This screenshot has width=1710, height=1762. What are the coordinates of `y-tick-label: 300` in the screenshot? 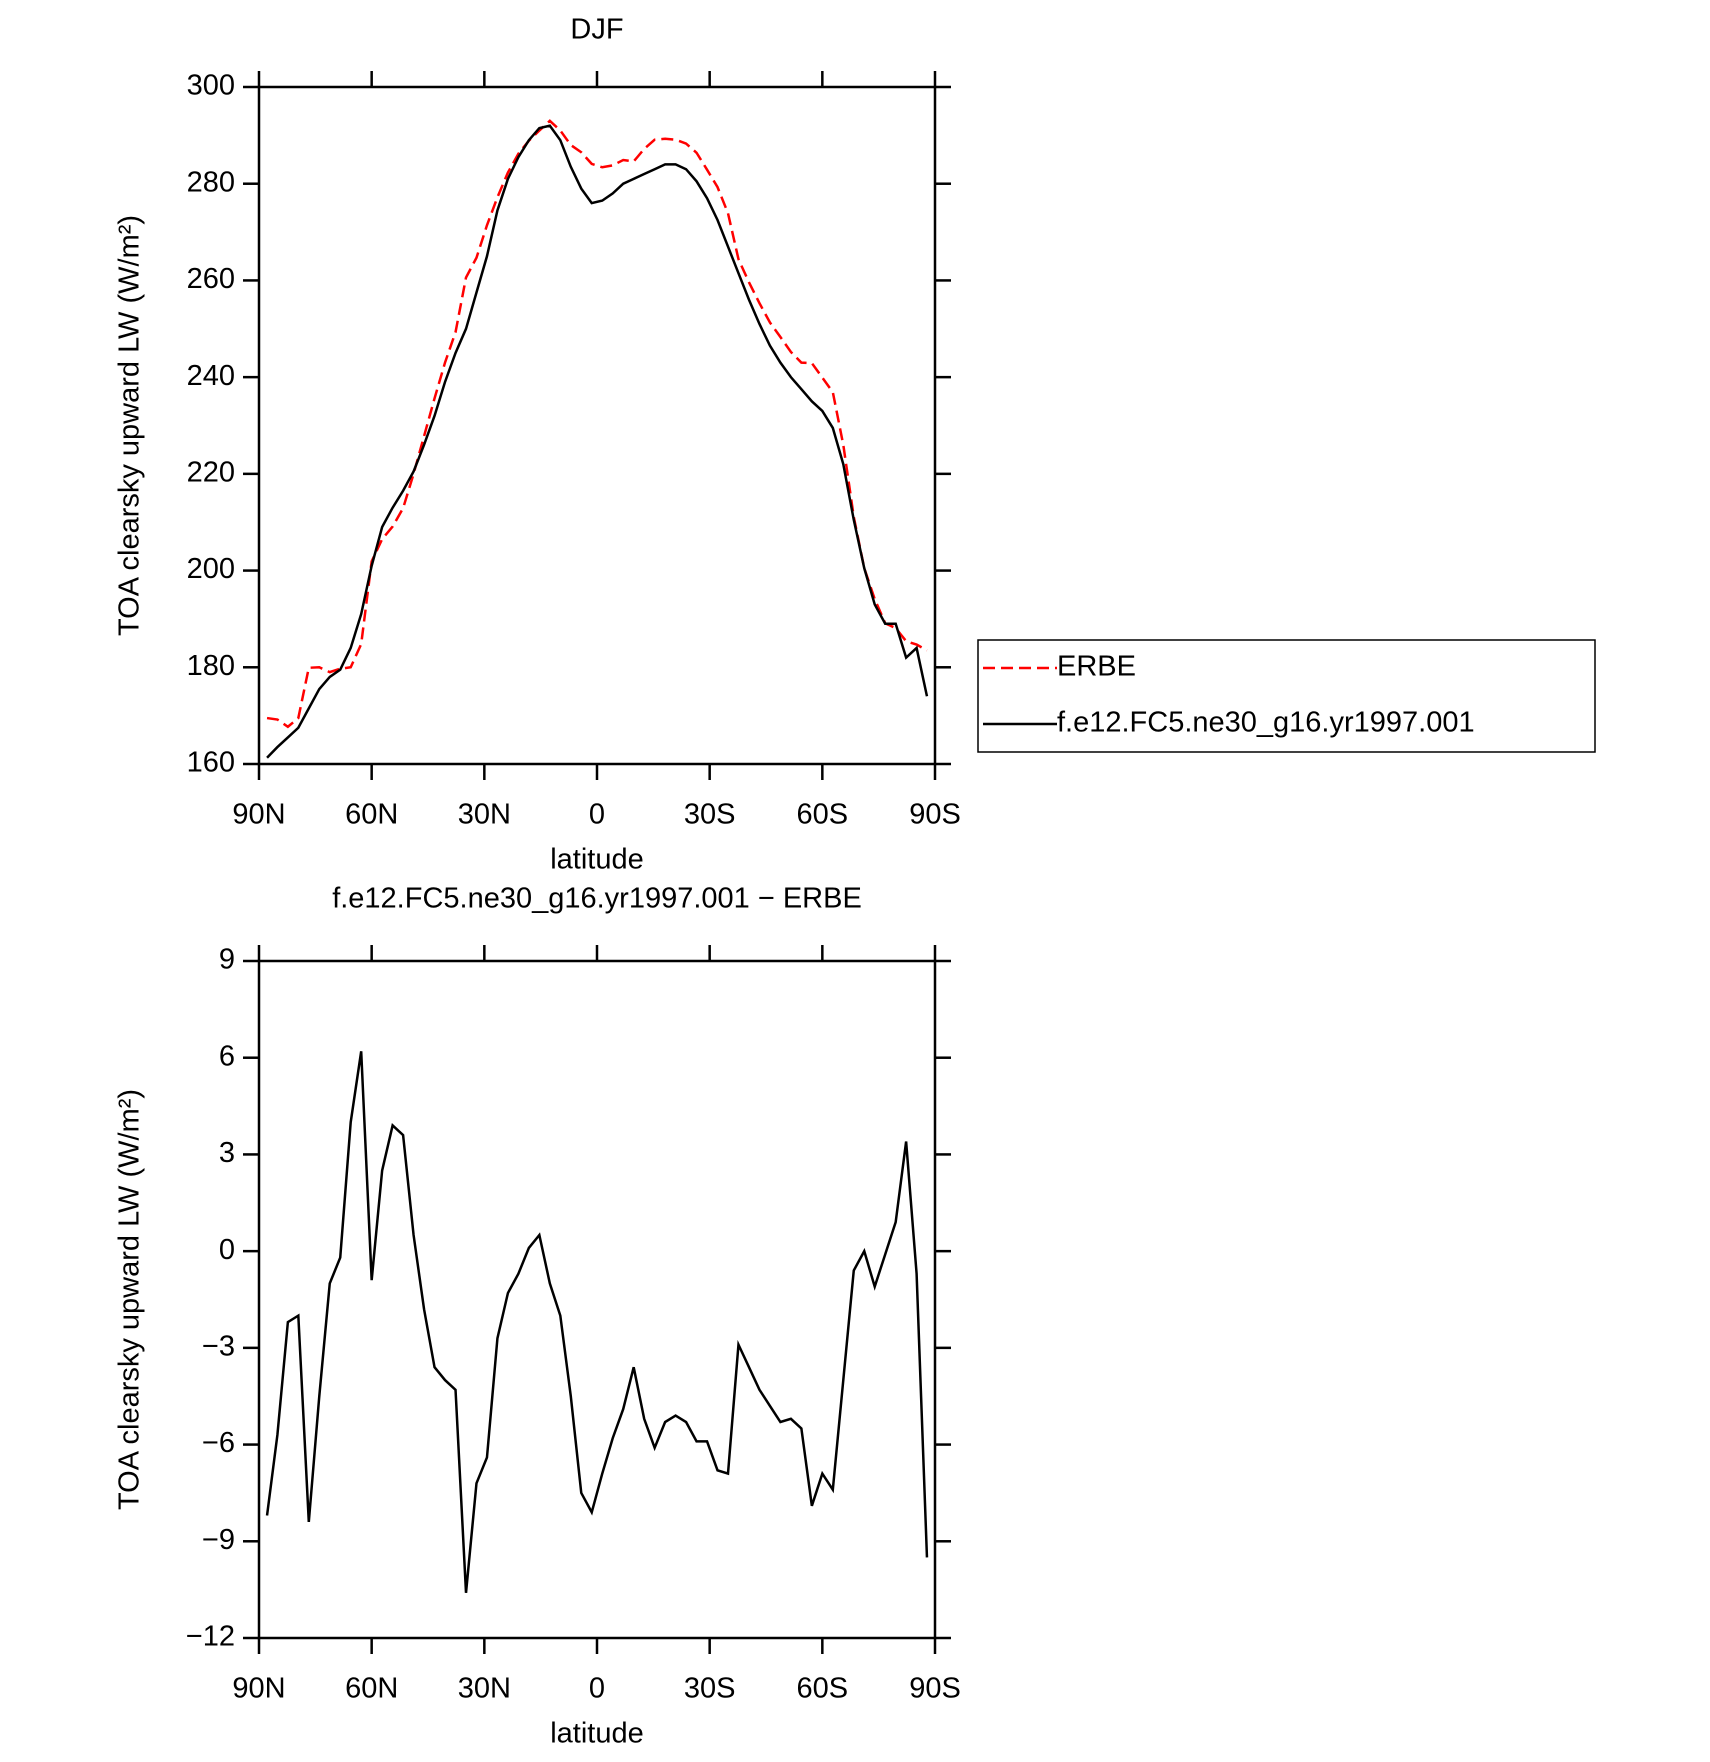 It's located at (211, 86).